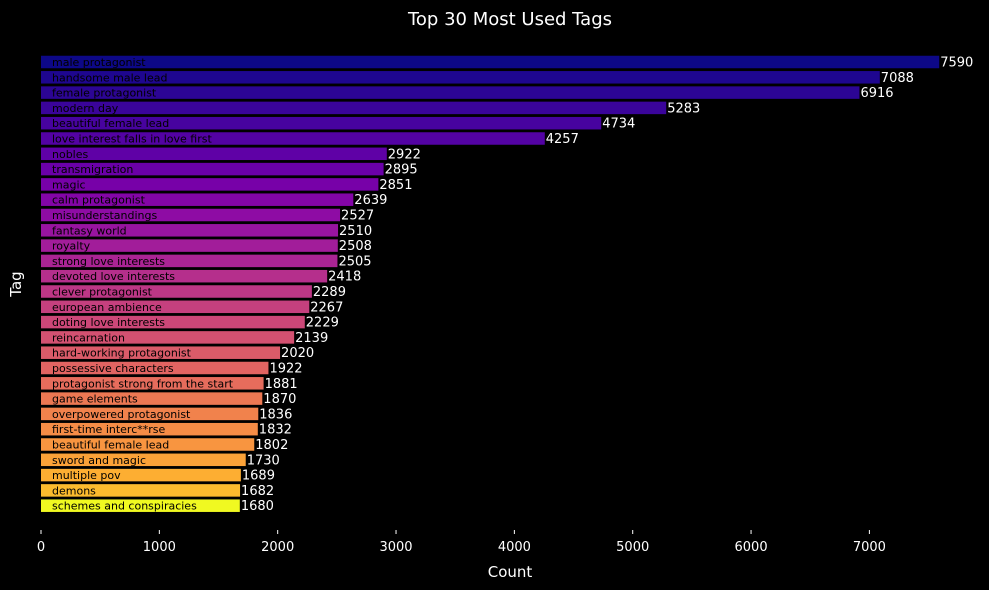  Describe the element at coordinates (99, 62) in the screenshot. I see `bar-category-label: male protagonist` at that location.